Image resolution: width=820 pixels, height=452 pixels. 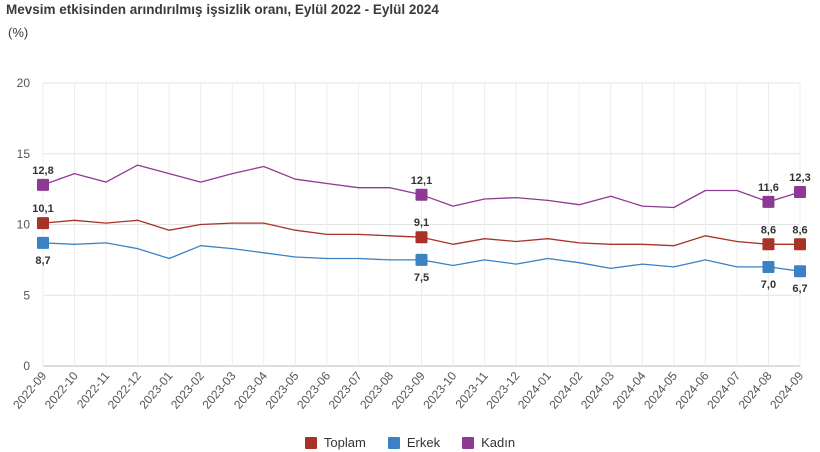 I want to click on x-tick-label: 2023-10, so click(x=439, y=390).